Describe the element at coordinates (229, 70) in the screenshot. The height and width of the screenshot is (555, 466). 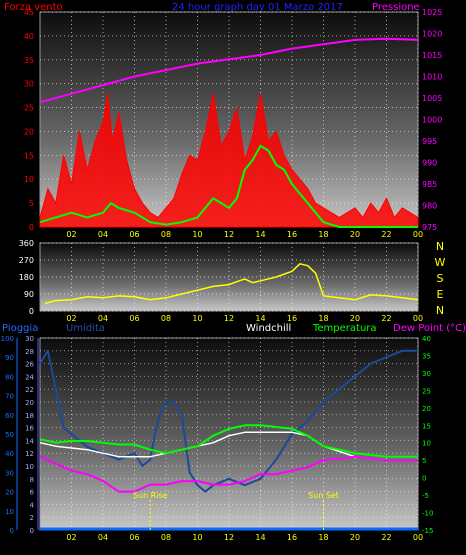
I see `pressure-line` at that location.